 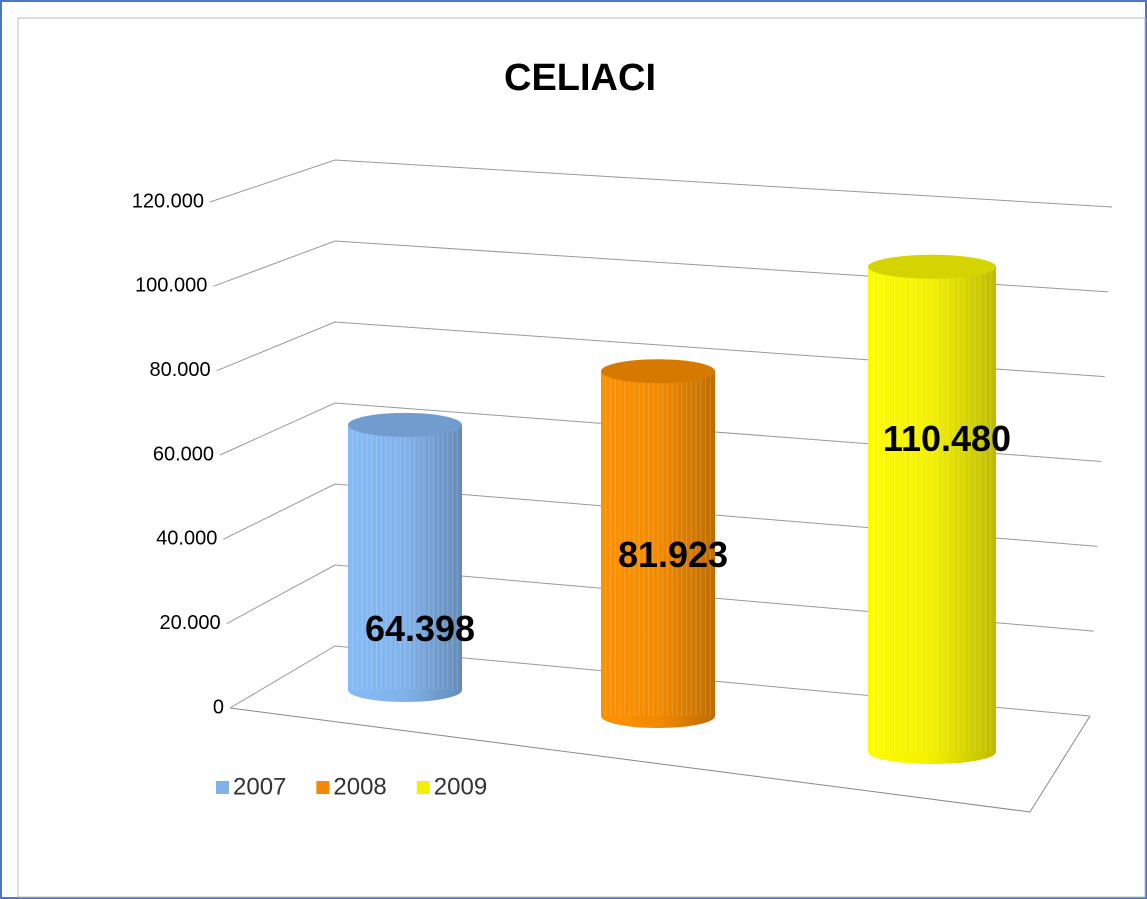 What do you see at coordinates (168, 201) in the screenshot?
I see `y-tick-label: 120.000` at bounding box center [168, 201].